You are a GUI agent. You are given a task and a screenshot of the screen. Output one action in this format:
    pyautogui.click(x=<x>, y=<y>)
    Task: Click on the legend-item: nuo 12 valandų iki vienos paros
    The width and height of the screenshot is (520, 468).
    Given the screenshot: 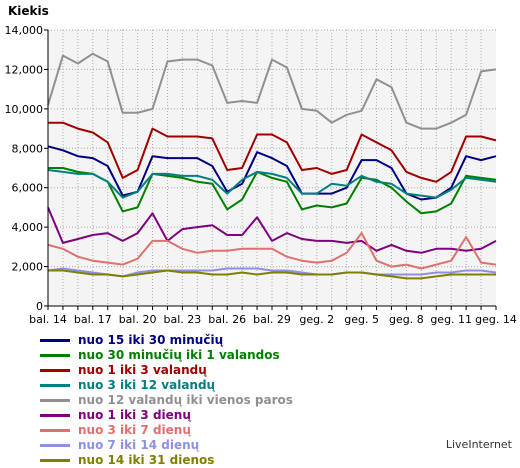 What is the action you would take?
    pyautogui.click(x=166, y=400)
    